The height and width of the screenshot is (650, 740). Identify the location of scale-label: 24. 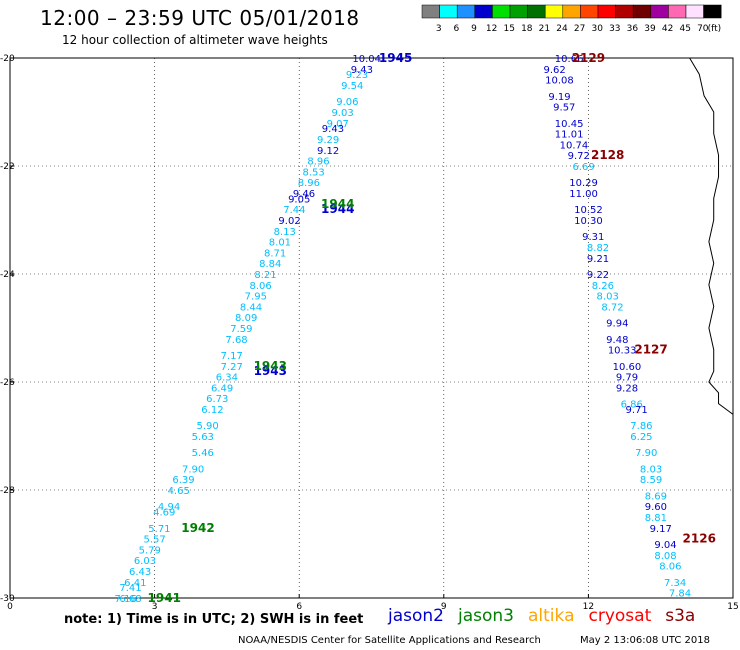
(562, 29).